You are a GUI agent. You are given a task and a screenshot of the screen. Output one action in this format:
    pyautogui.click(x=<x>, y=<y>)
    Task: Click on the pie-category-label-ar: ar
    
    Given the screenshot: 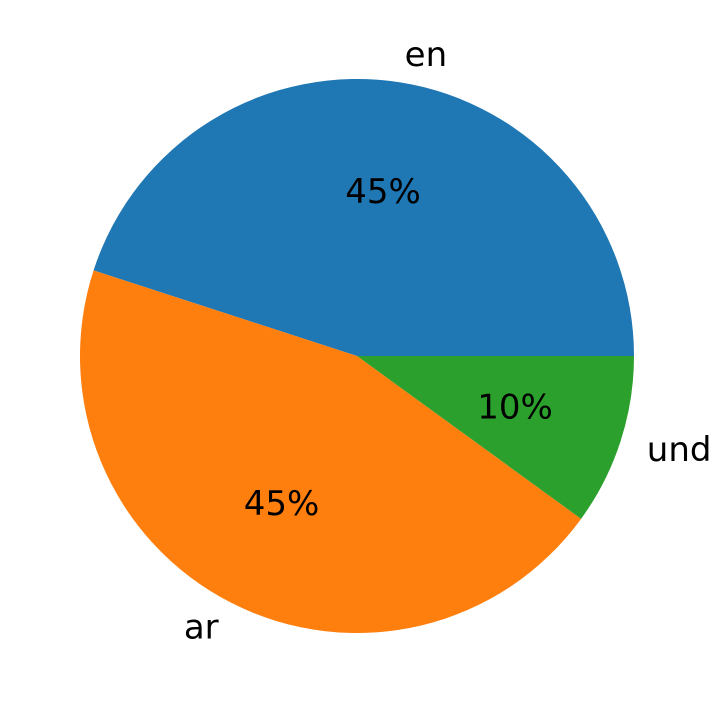 What is the action you would take?
    pyautogui.click(x=201, y=627)
    